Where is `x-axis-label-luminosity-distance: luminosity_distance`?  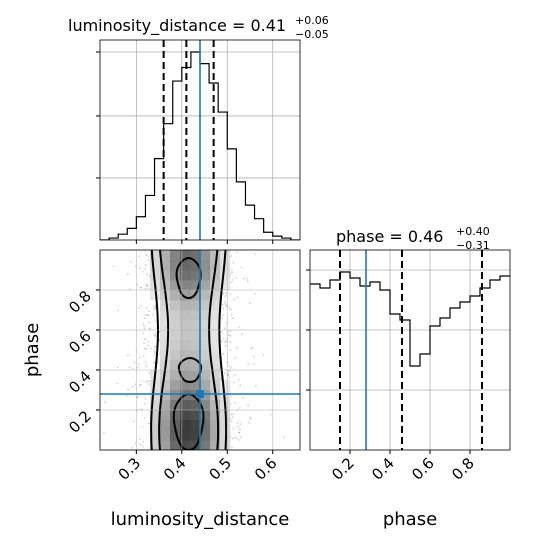
x-axis-label-luminosity-distance: luminosity_distance is located at coordinates (200, 519).